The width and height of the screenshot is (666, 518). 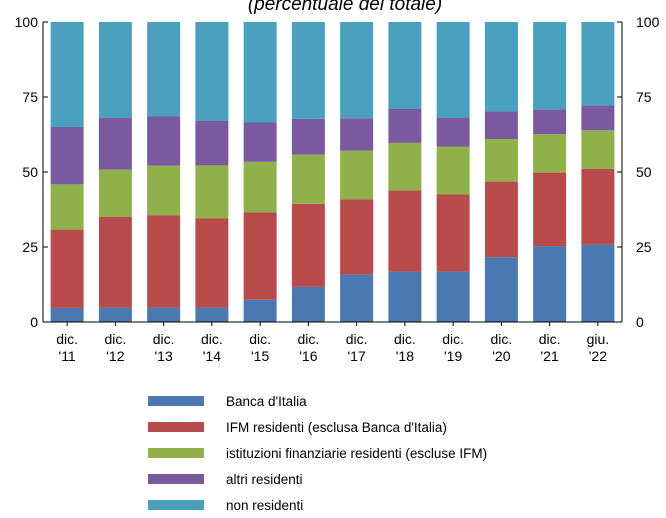 I want to click on x-tick-label: dic. '11, so click(x=67, y=347).